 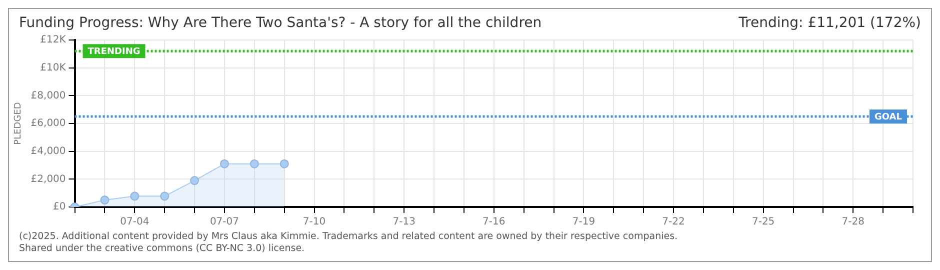 I want to click on chart-title: Funding Progress: Why Are There Two Santa's? - A story for all the children, so click(x=280, y=23).